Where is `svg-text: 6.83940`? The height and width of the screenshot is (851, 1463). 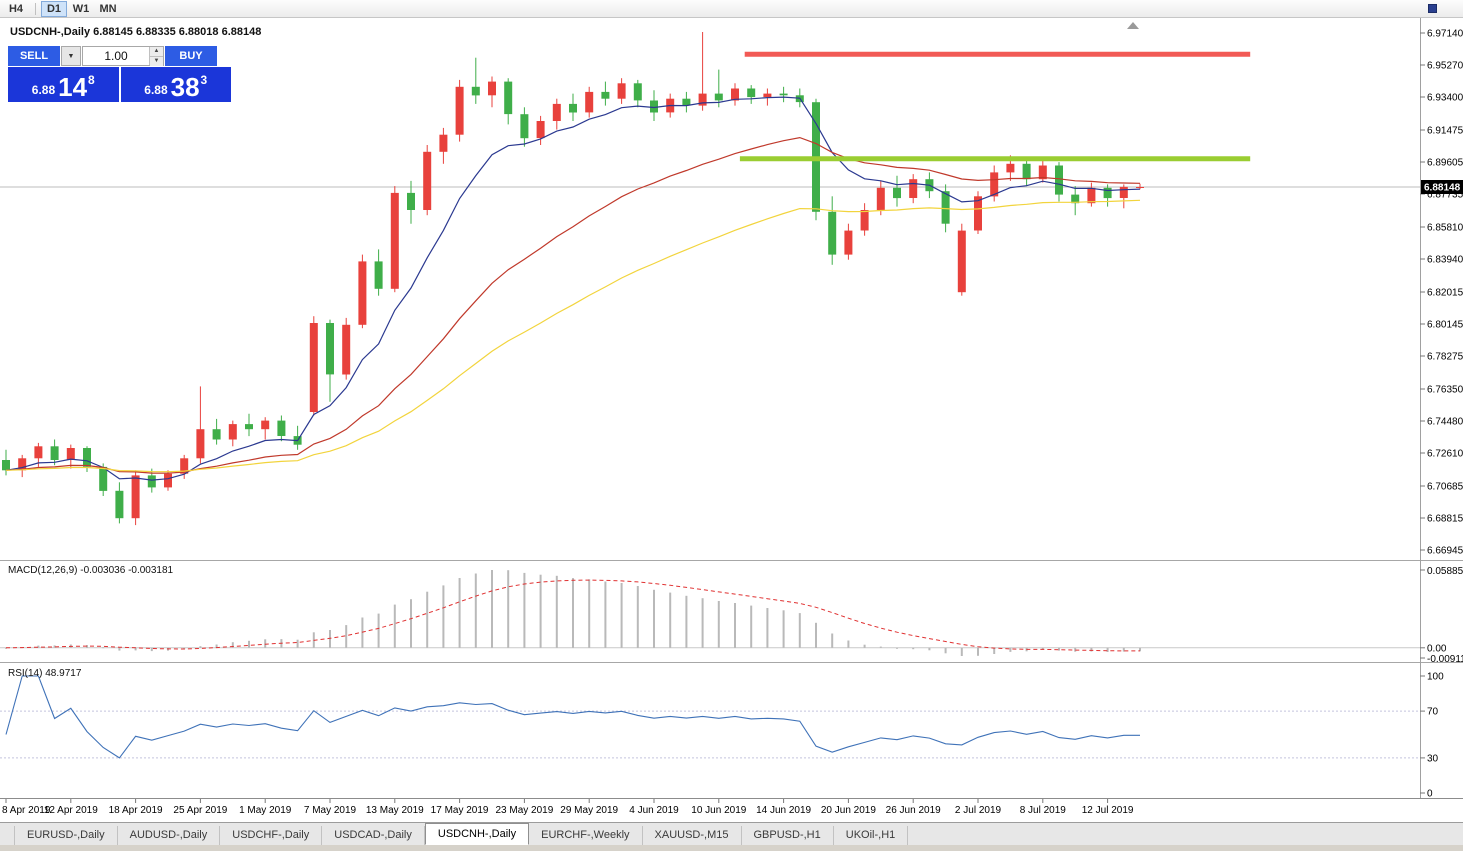
svg-text: 6.83940 is located at coordinates (1445, 260).